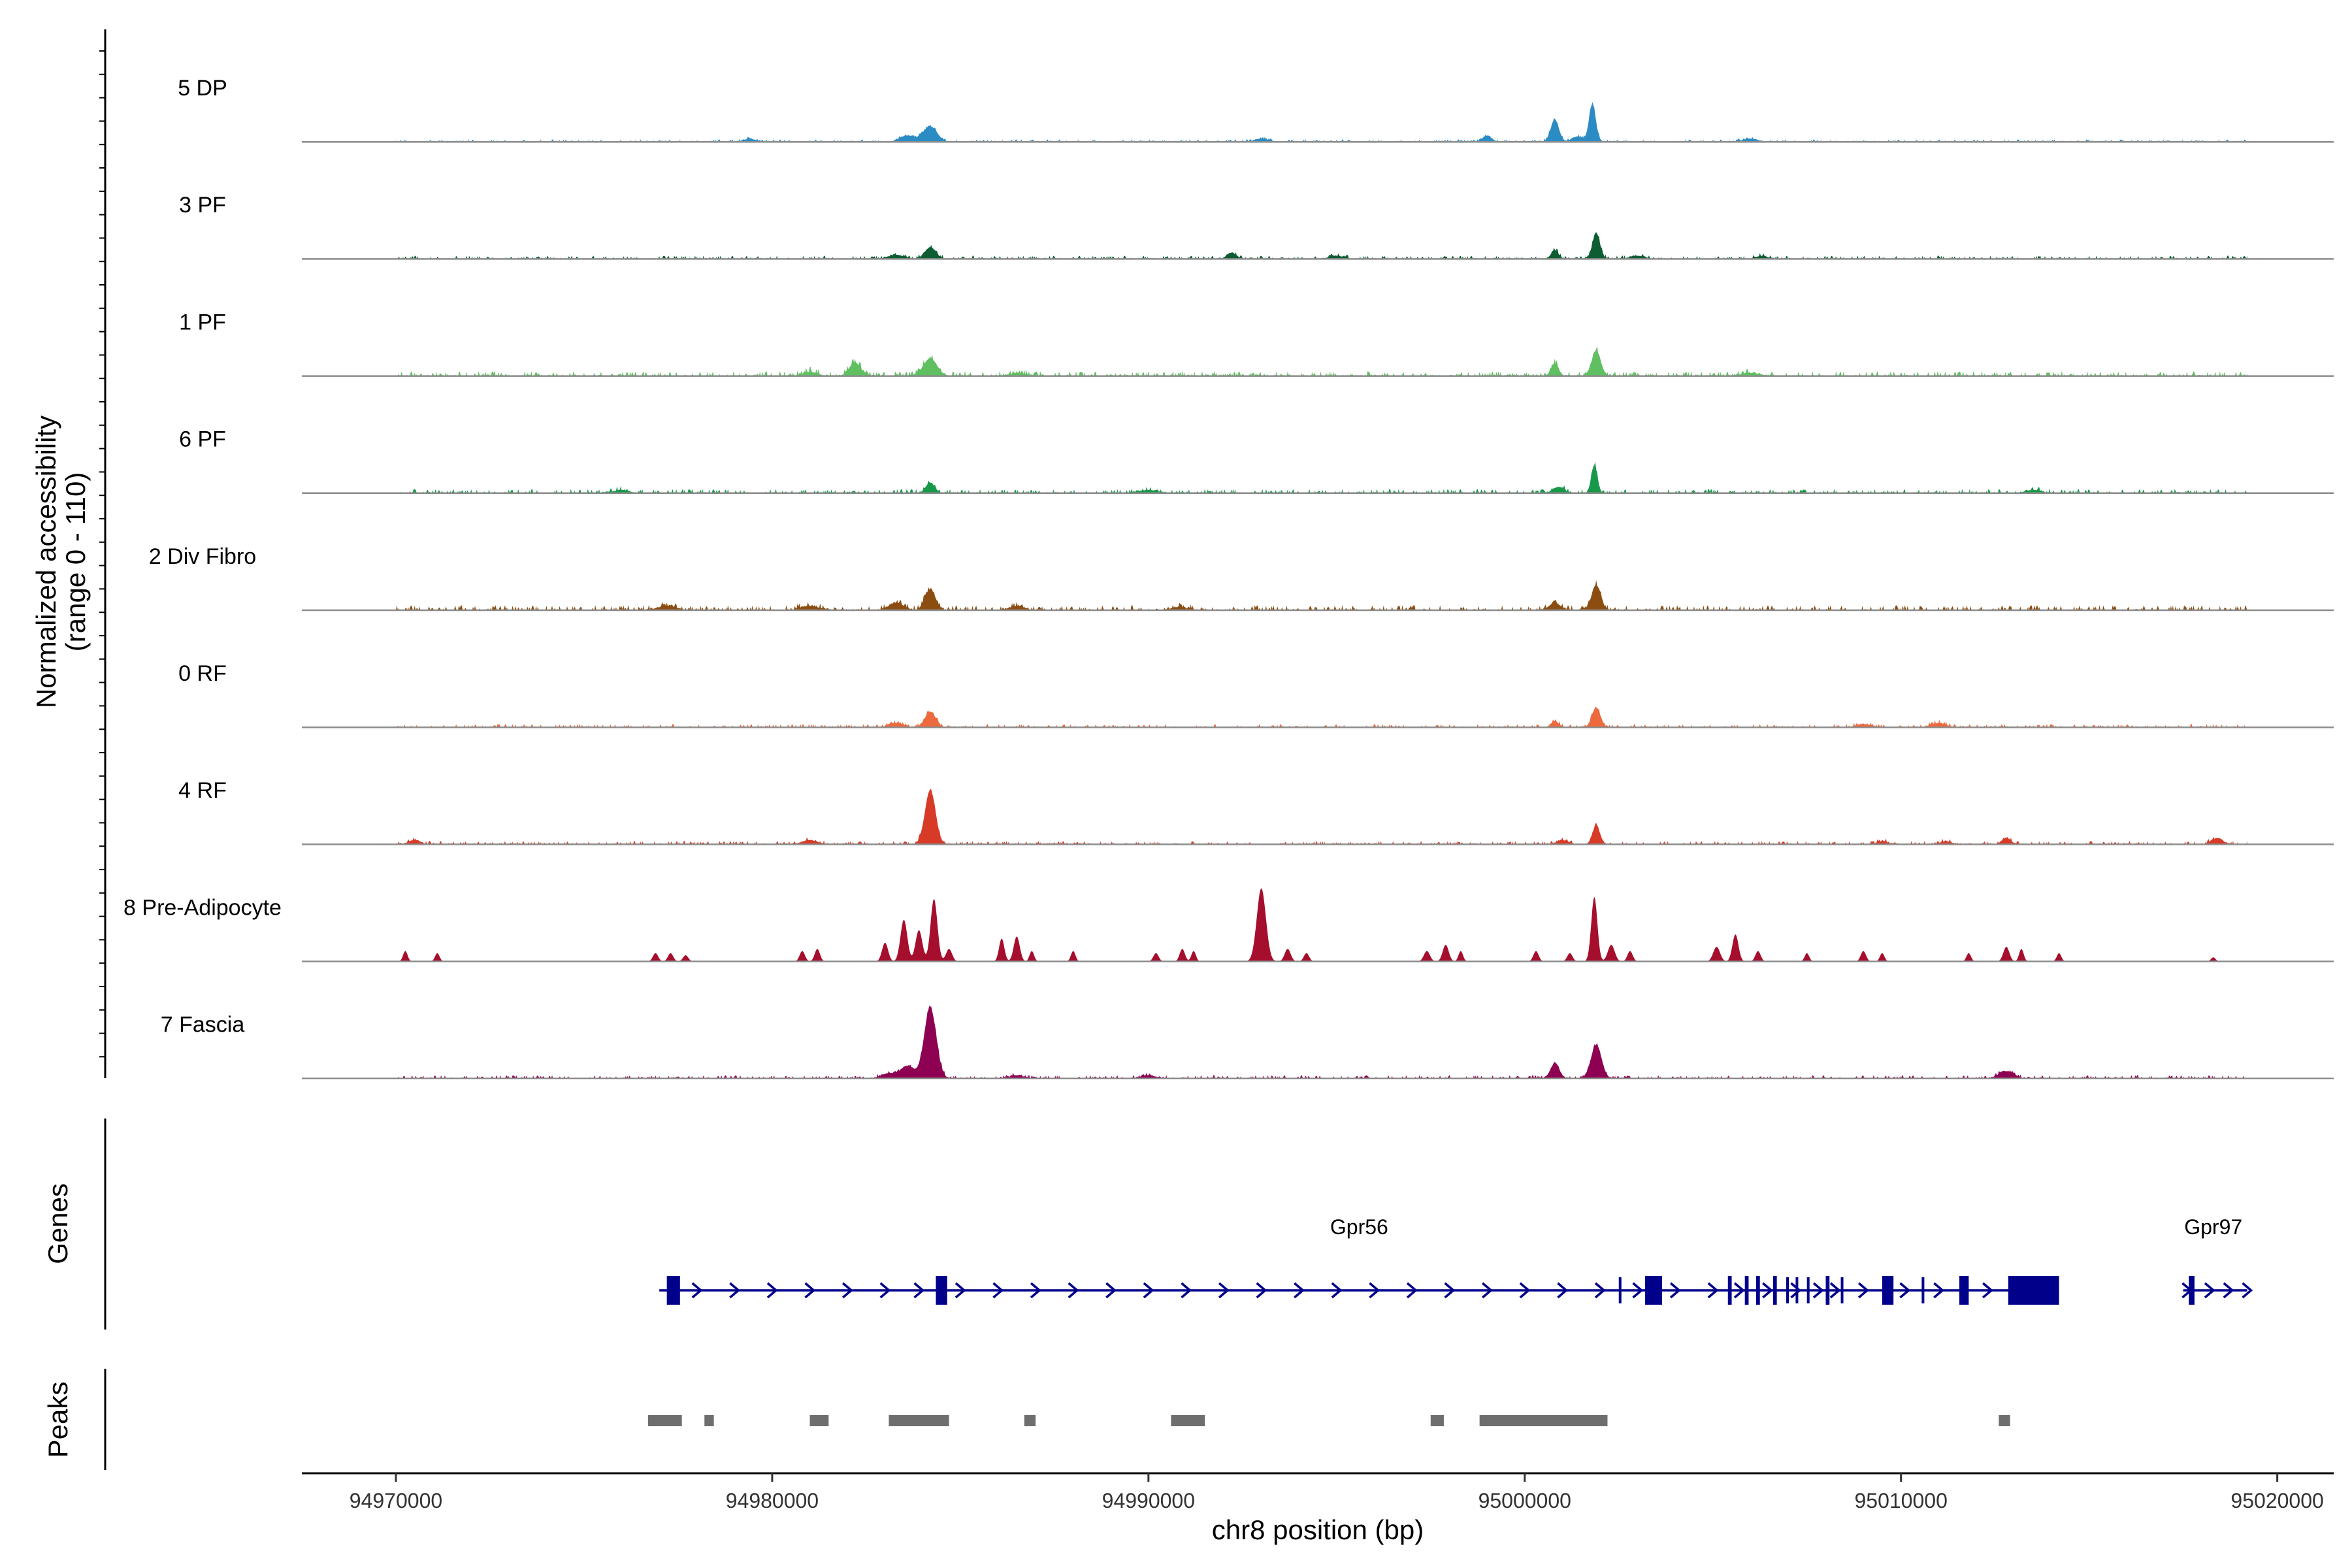 The image size is (2352, 1568). I want to click on gene-label: Gpr97, so click(2213, 1227).